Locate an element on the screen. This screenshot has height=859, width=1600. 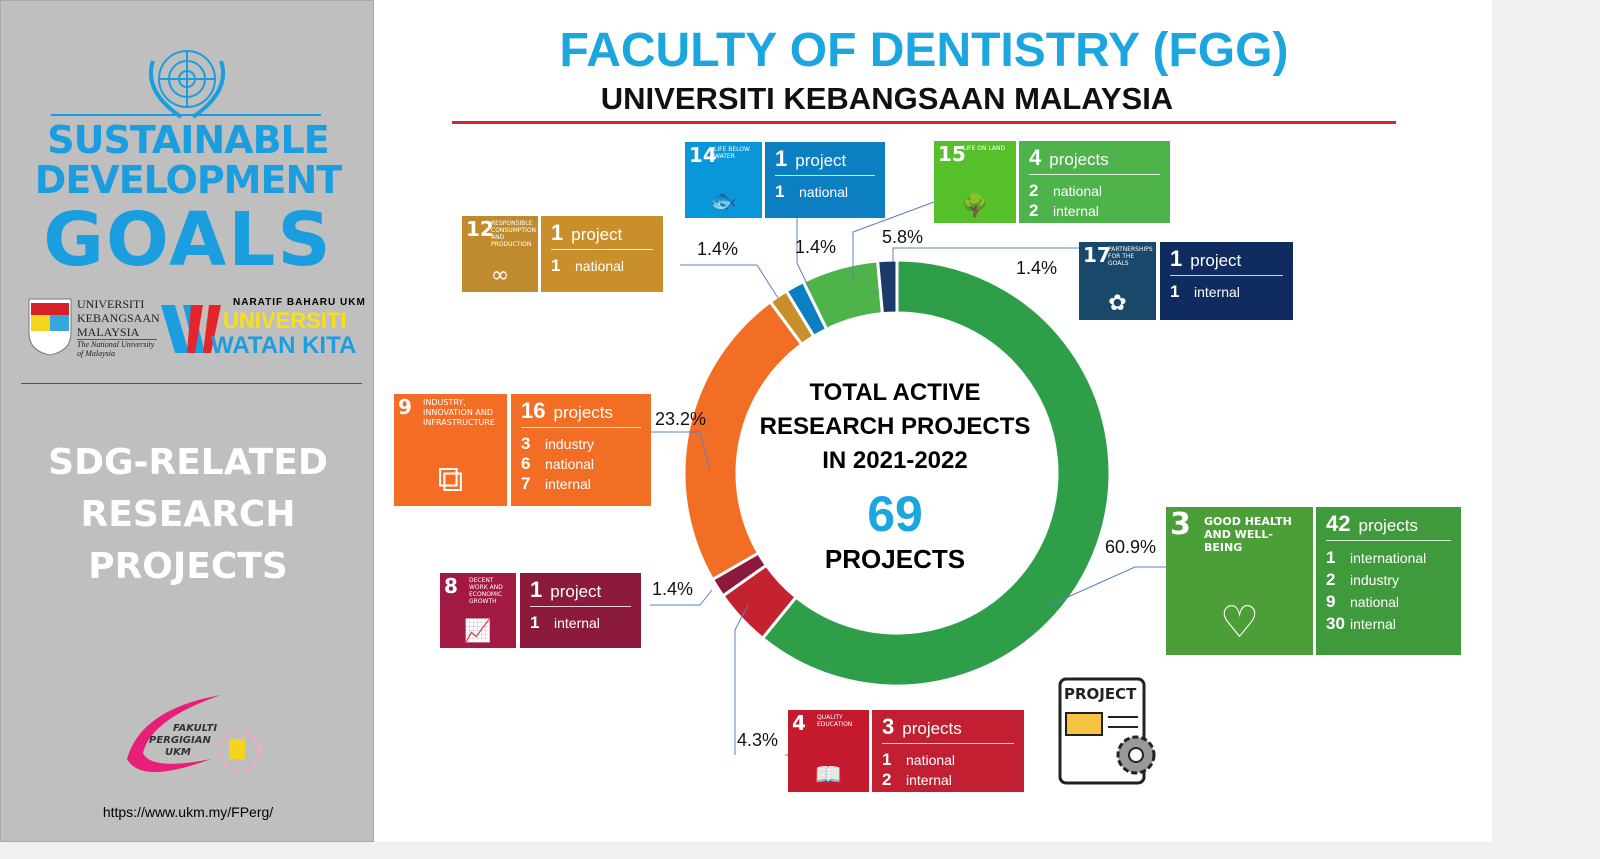
sdg-name: DECENT WORK AND ECONOMIC GROWTH is located at coordinates (486, 591).